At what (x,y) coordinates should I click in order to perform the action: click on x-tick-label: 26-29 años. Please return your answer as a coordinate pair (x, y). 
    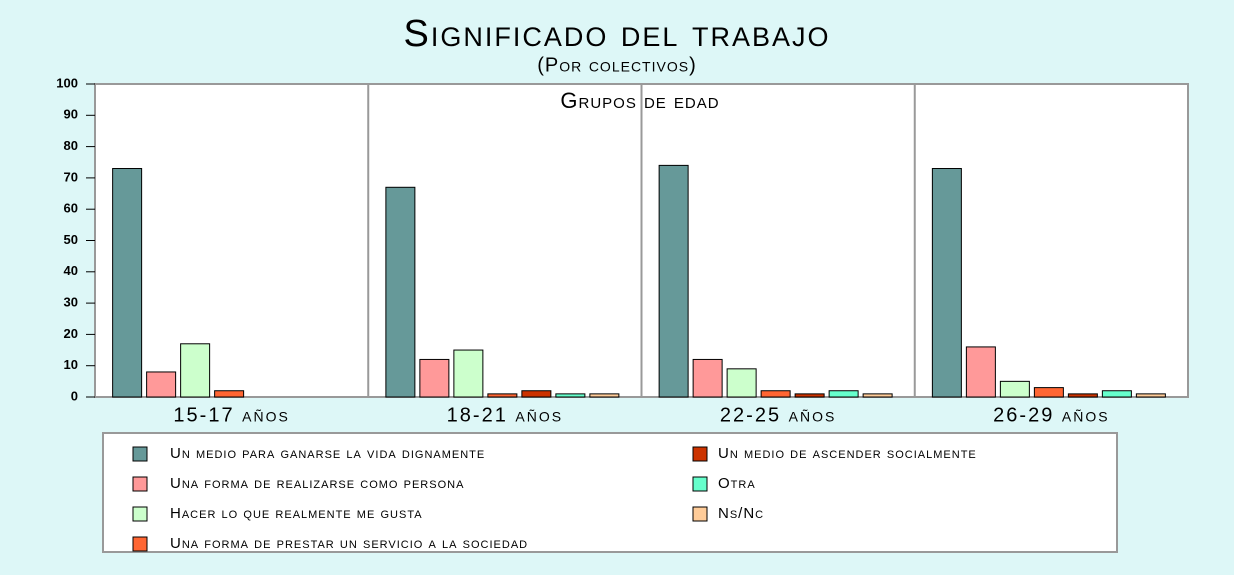
    Looking at the image, I should click on (1051, 415).